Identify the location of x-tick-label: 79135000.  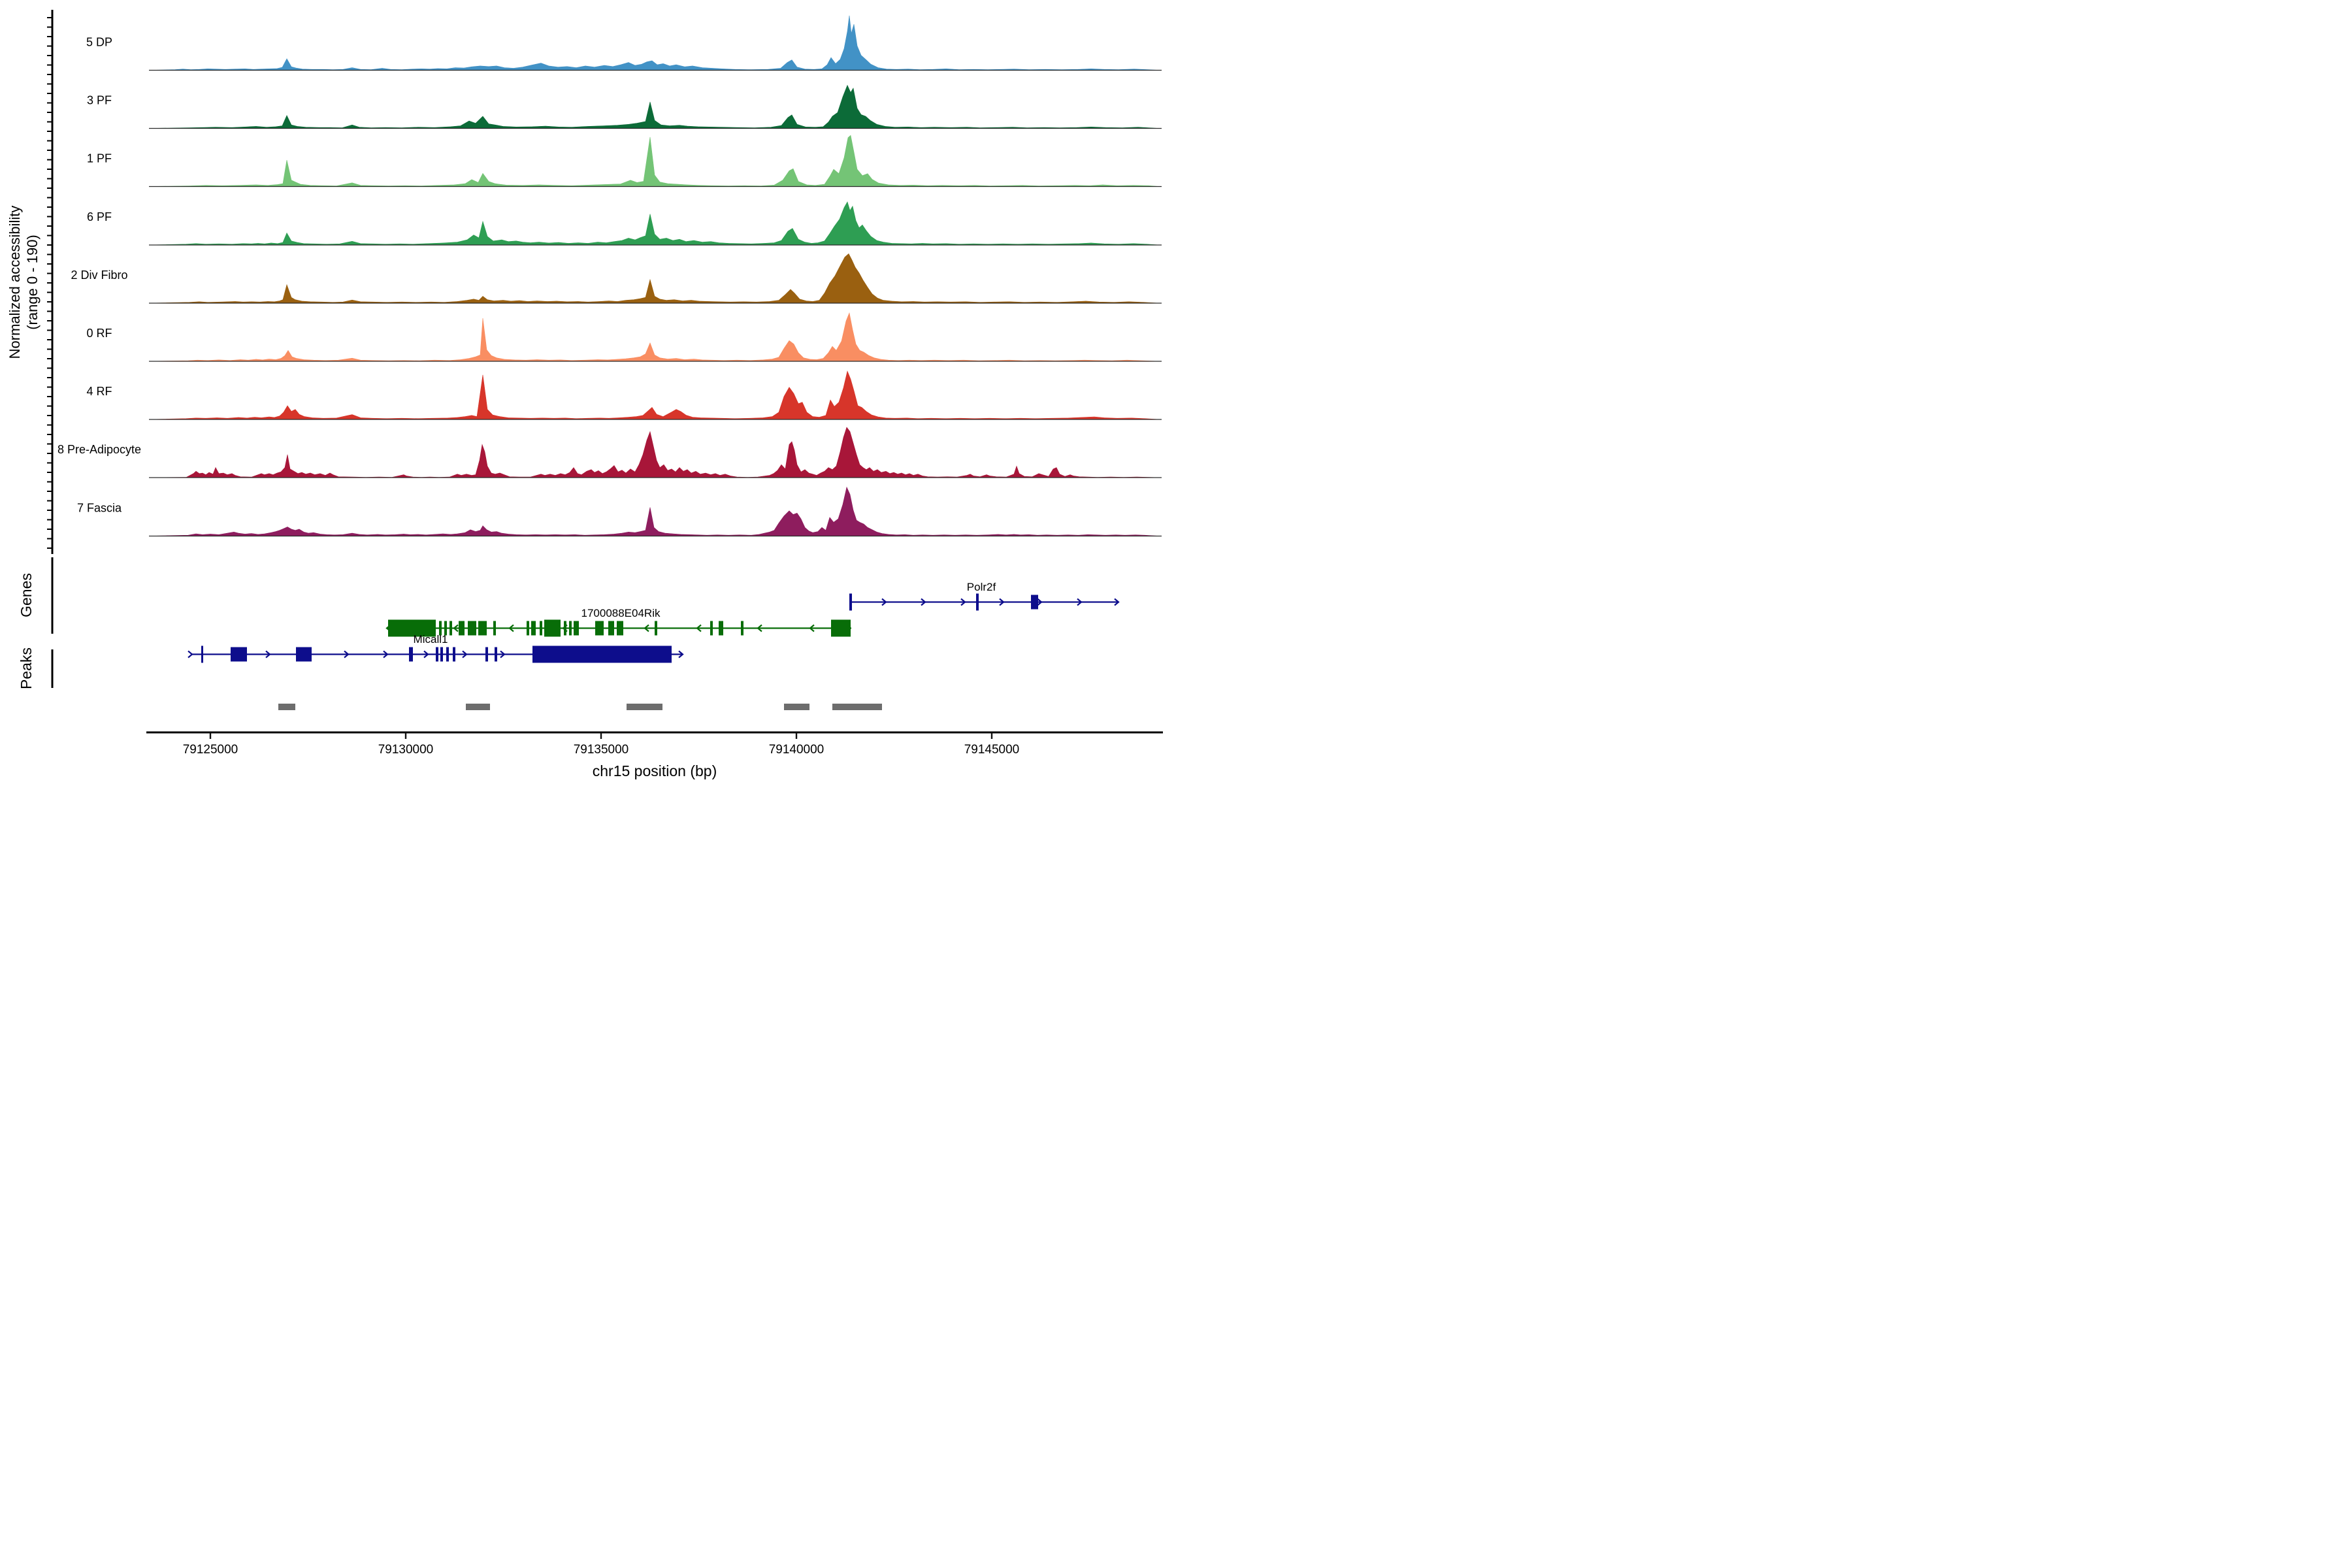
(601, 750).